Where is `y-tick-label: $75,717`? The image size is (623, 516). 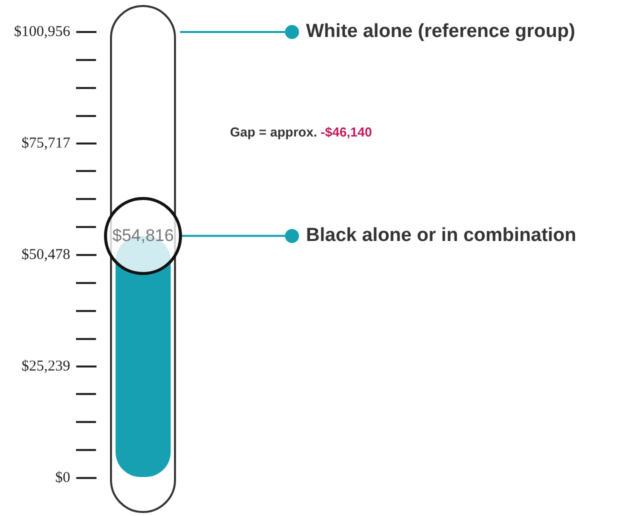 y-tick-label: $75,717 is located at coordinates (46, 143).